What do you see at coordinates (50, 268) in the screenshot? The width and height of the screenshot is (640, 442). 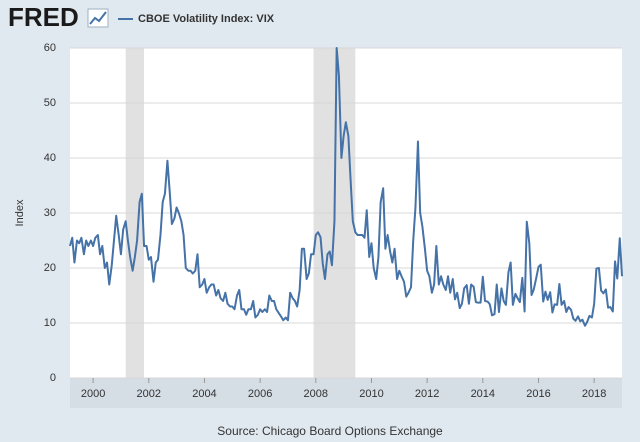 I see `y-tick-label: 20` at bounding box center [50, 268].